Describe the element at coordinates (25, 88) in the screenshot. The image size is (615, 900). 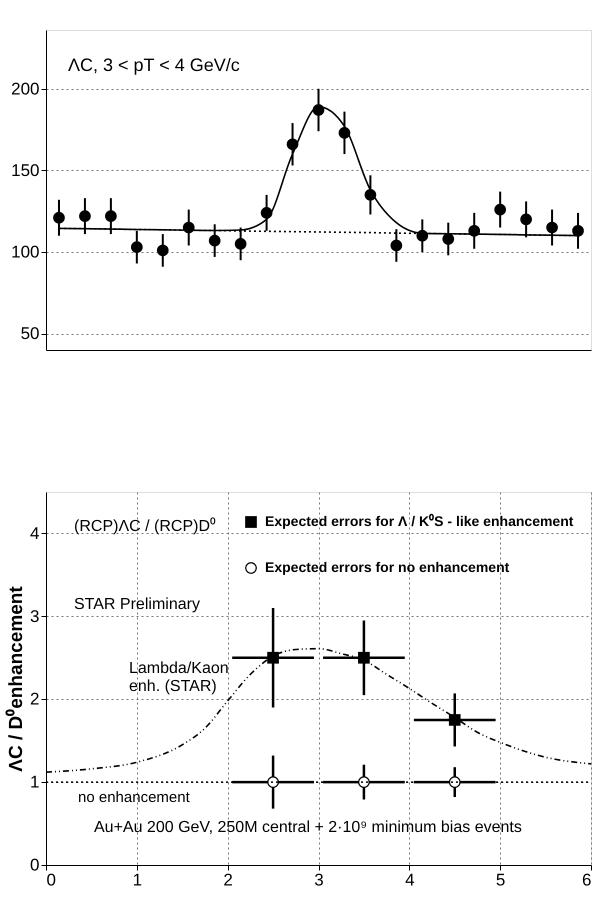
I see `y-tick-label: 200` at that location.